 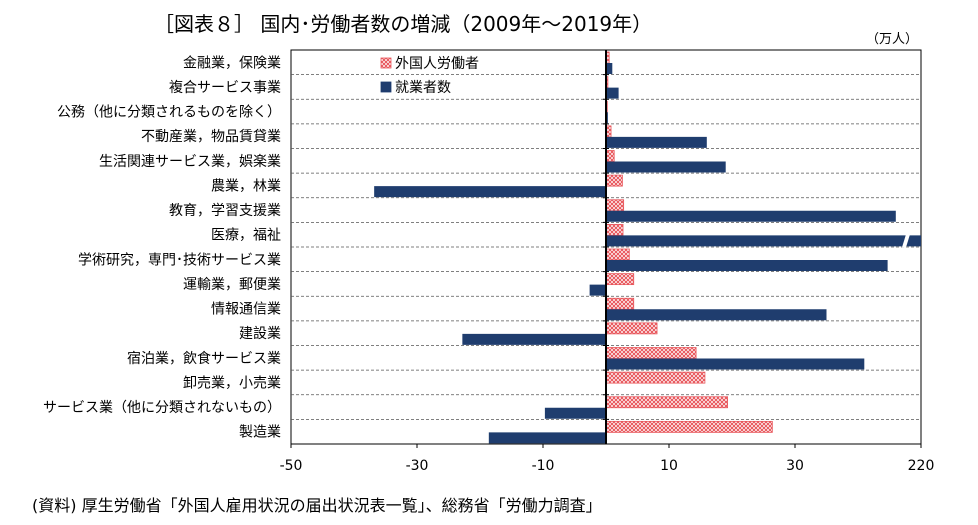 I want to click on category-label: 医療，福祉, so click(x=246, y=235).